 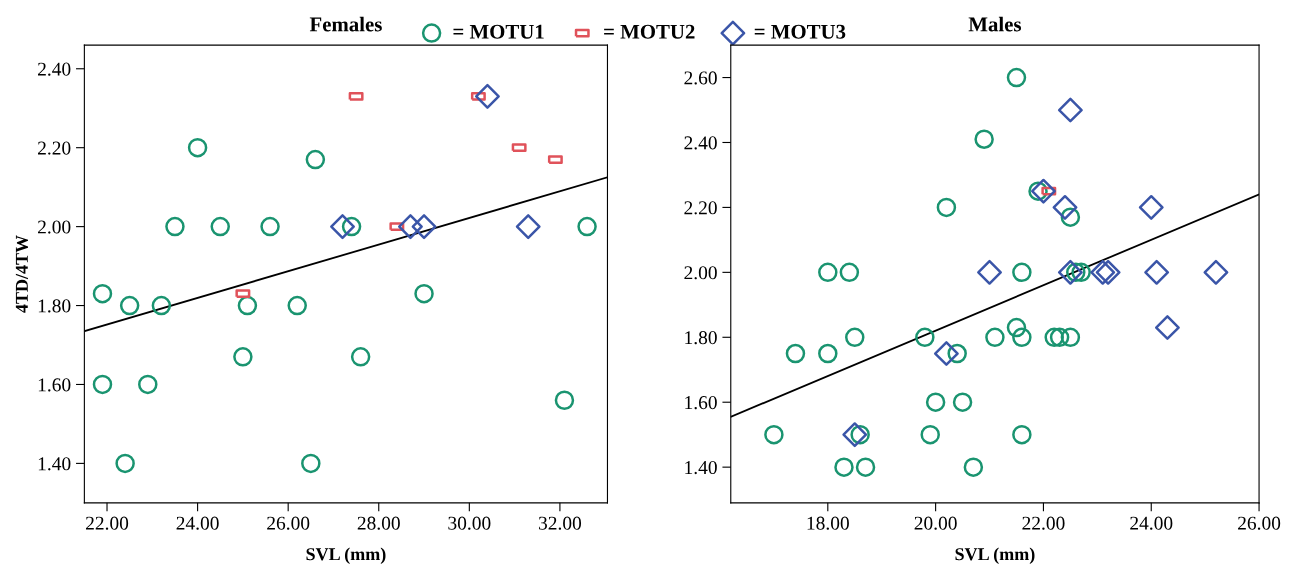 I want to click on y-tick-label: 2.60, so click(x=700, y=78).